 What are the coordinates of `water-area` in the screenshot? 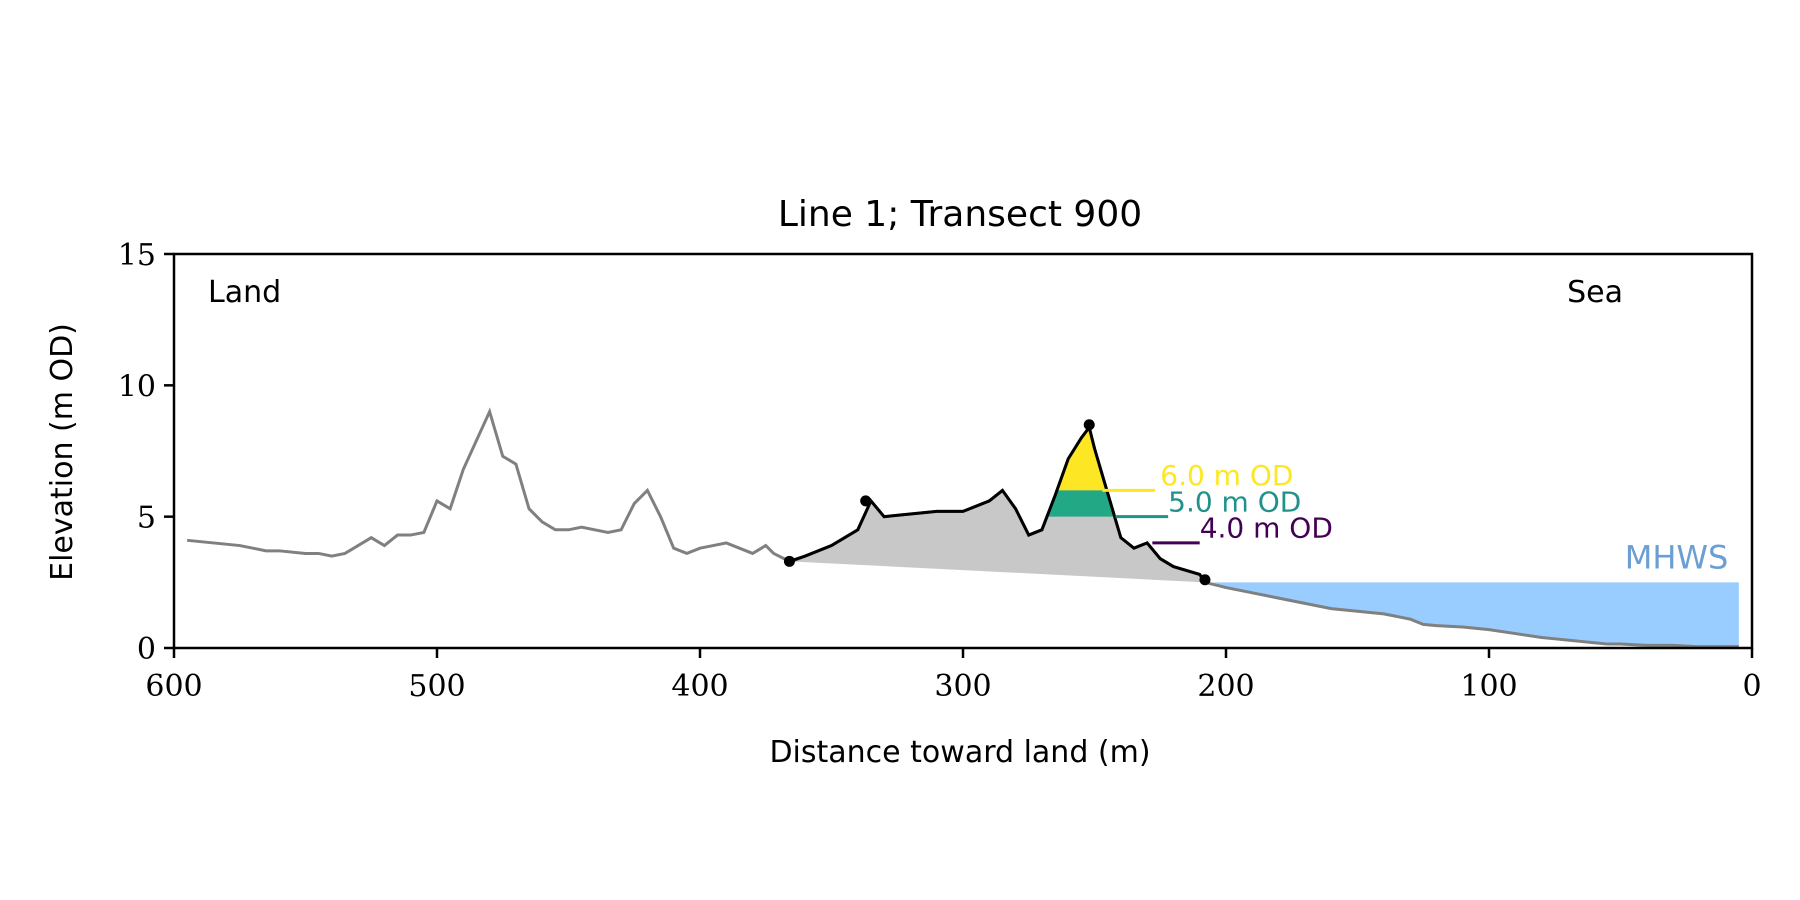 It's located at (1475, 614).